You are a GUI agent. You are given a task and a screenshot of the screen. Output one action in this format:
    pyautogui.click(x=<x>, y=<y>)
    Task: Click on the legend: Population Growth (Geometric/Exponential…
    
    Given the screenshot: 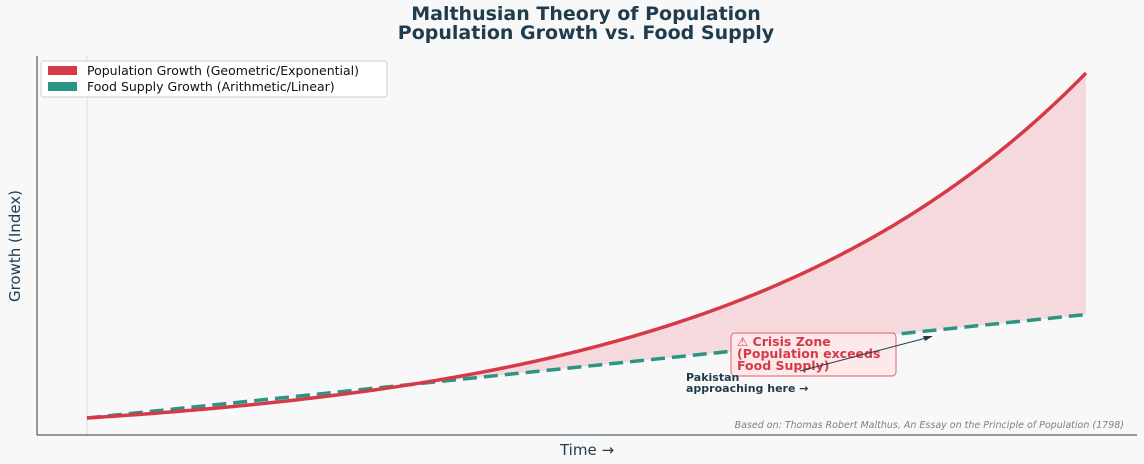 What is the action you would take?
    pyautogui.click(x=214, y=79)
    